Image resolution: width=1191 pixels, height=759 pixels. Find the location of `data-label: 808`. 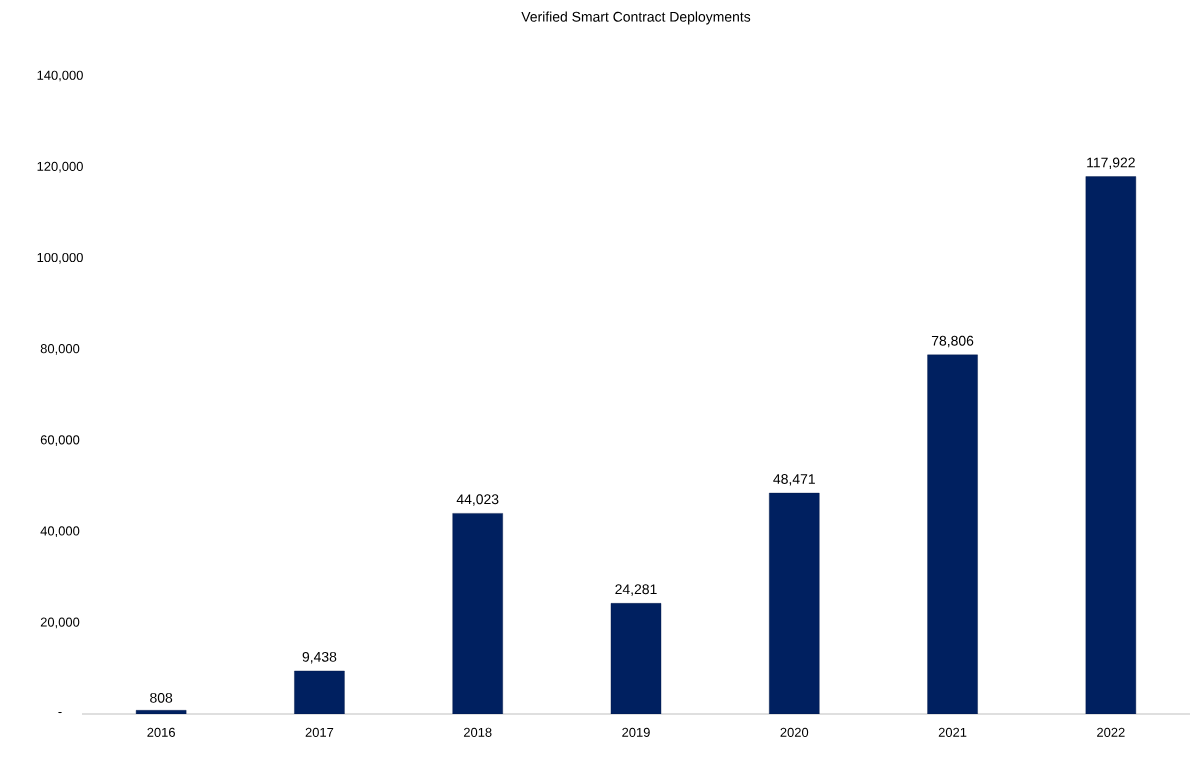

data-label: 808 is located at coordinates (161, 697).